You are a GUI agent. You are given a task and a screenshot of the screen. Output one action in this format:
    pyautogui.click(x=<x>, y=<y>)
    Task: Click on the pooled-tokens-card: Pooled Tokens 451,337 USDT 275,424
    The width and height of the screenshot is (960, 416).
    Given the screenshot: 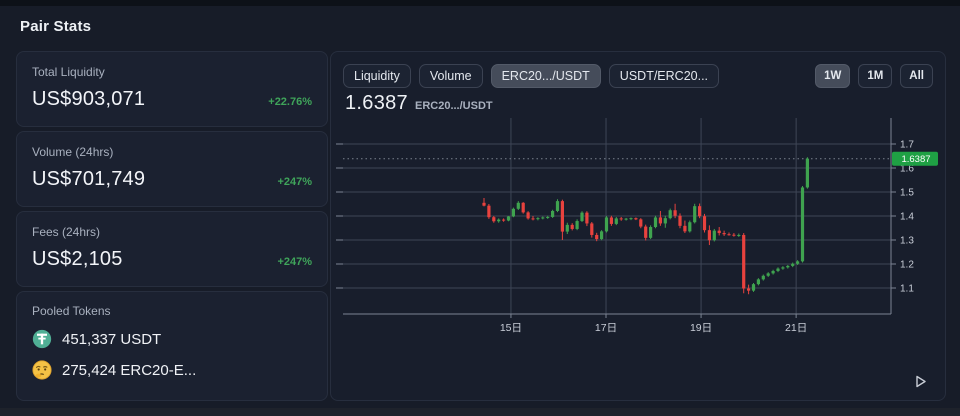 What is the action you would take?
    pyautogui.click(x=172, y=346)
    